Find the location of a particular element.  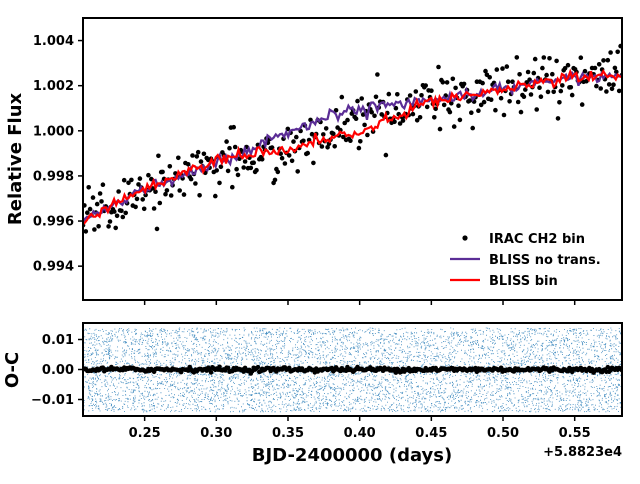

legend-label-bliss-no-trans: BLISS no trans. is located at coordinates (545, 260).